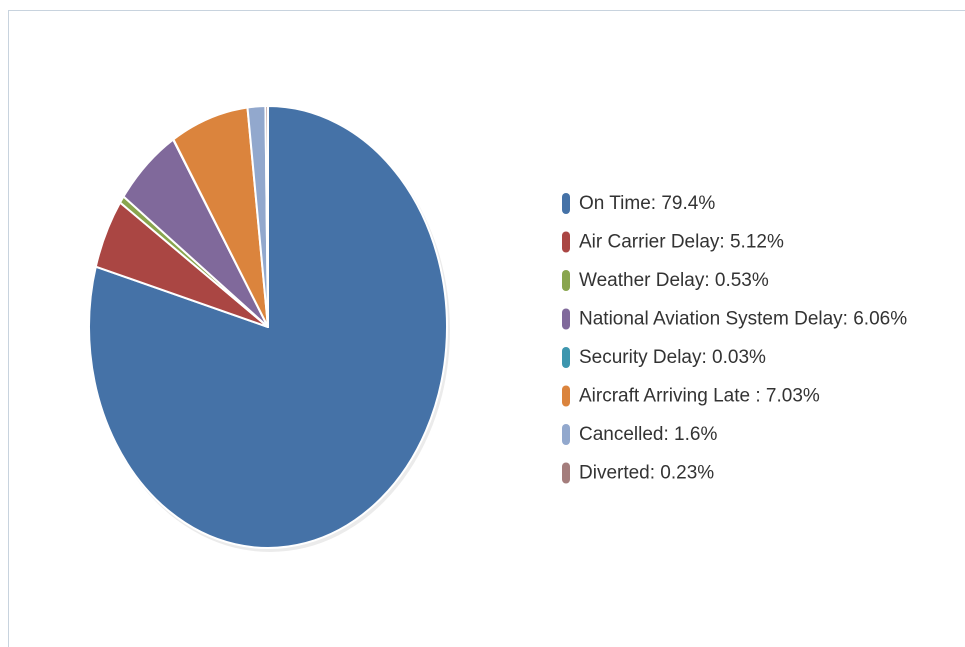 This screenshot has width=965, height=647. What do you see at coordinates (672, 357) in the screenshot?
I see `legend-label: Security Delay: 0.03%` at bounding box center [672, 357].